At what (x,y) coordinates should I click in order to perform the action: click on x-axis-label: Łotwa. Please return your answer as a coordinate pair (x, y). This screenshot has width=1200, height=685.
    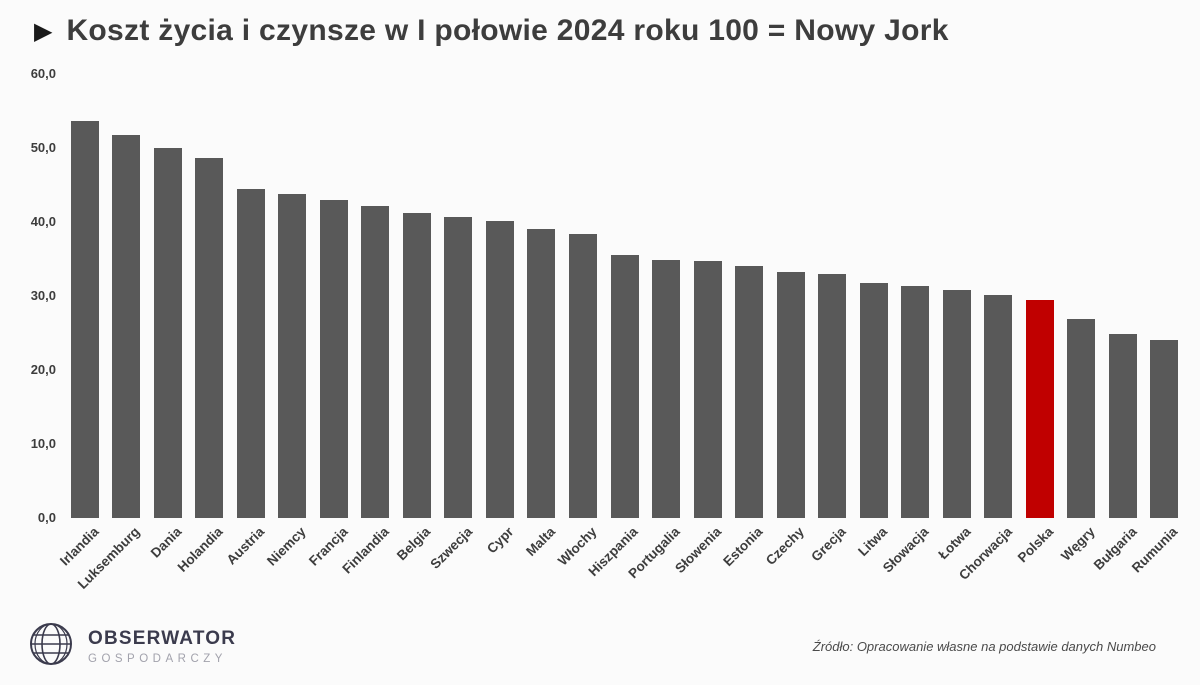
    Looking at the image, I should click on (954, 543).